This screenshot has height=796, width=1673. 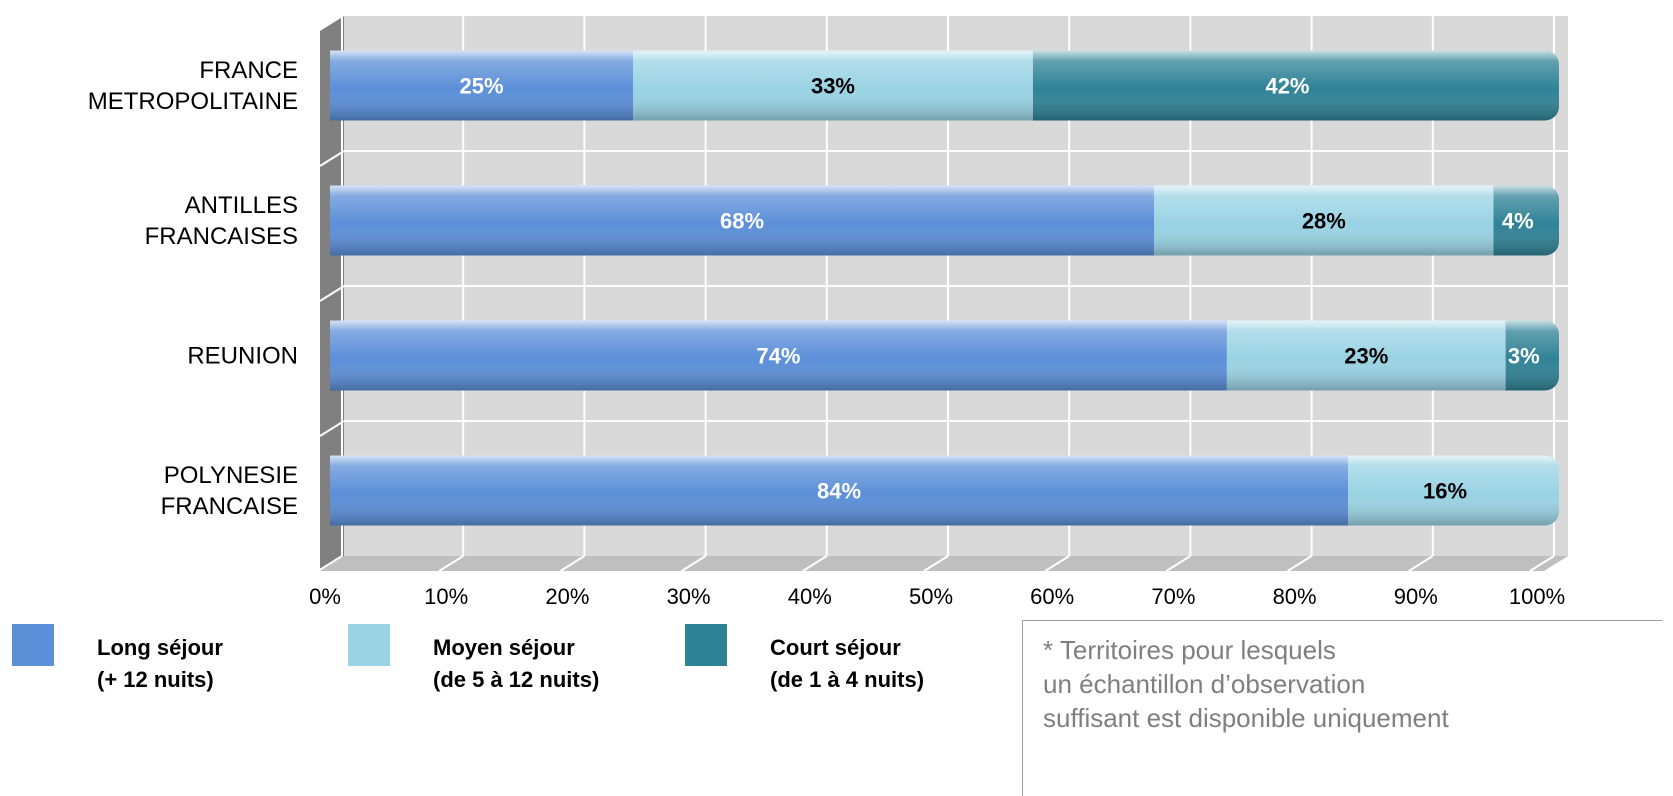 What do you see at coordinates (446, 596) in the screenshot?
I see `x-tick-label: 10%` at bounding box center [446, 596].